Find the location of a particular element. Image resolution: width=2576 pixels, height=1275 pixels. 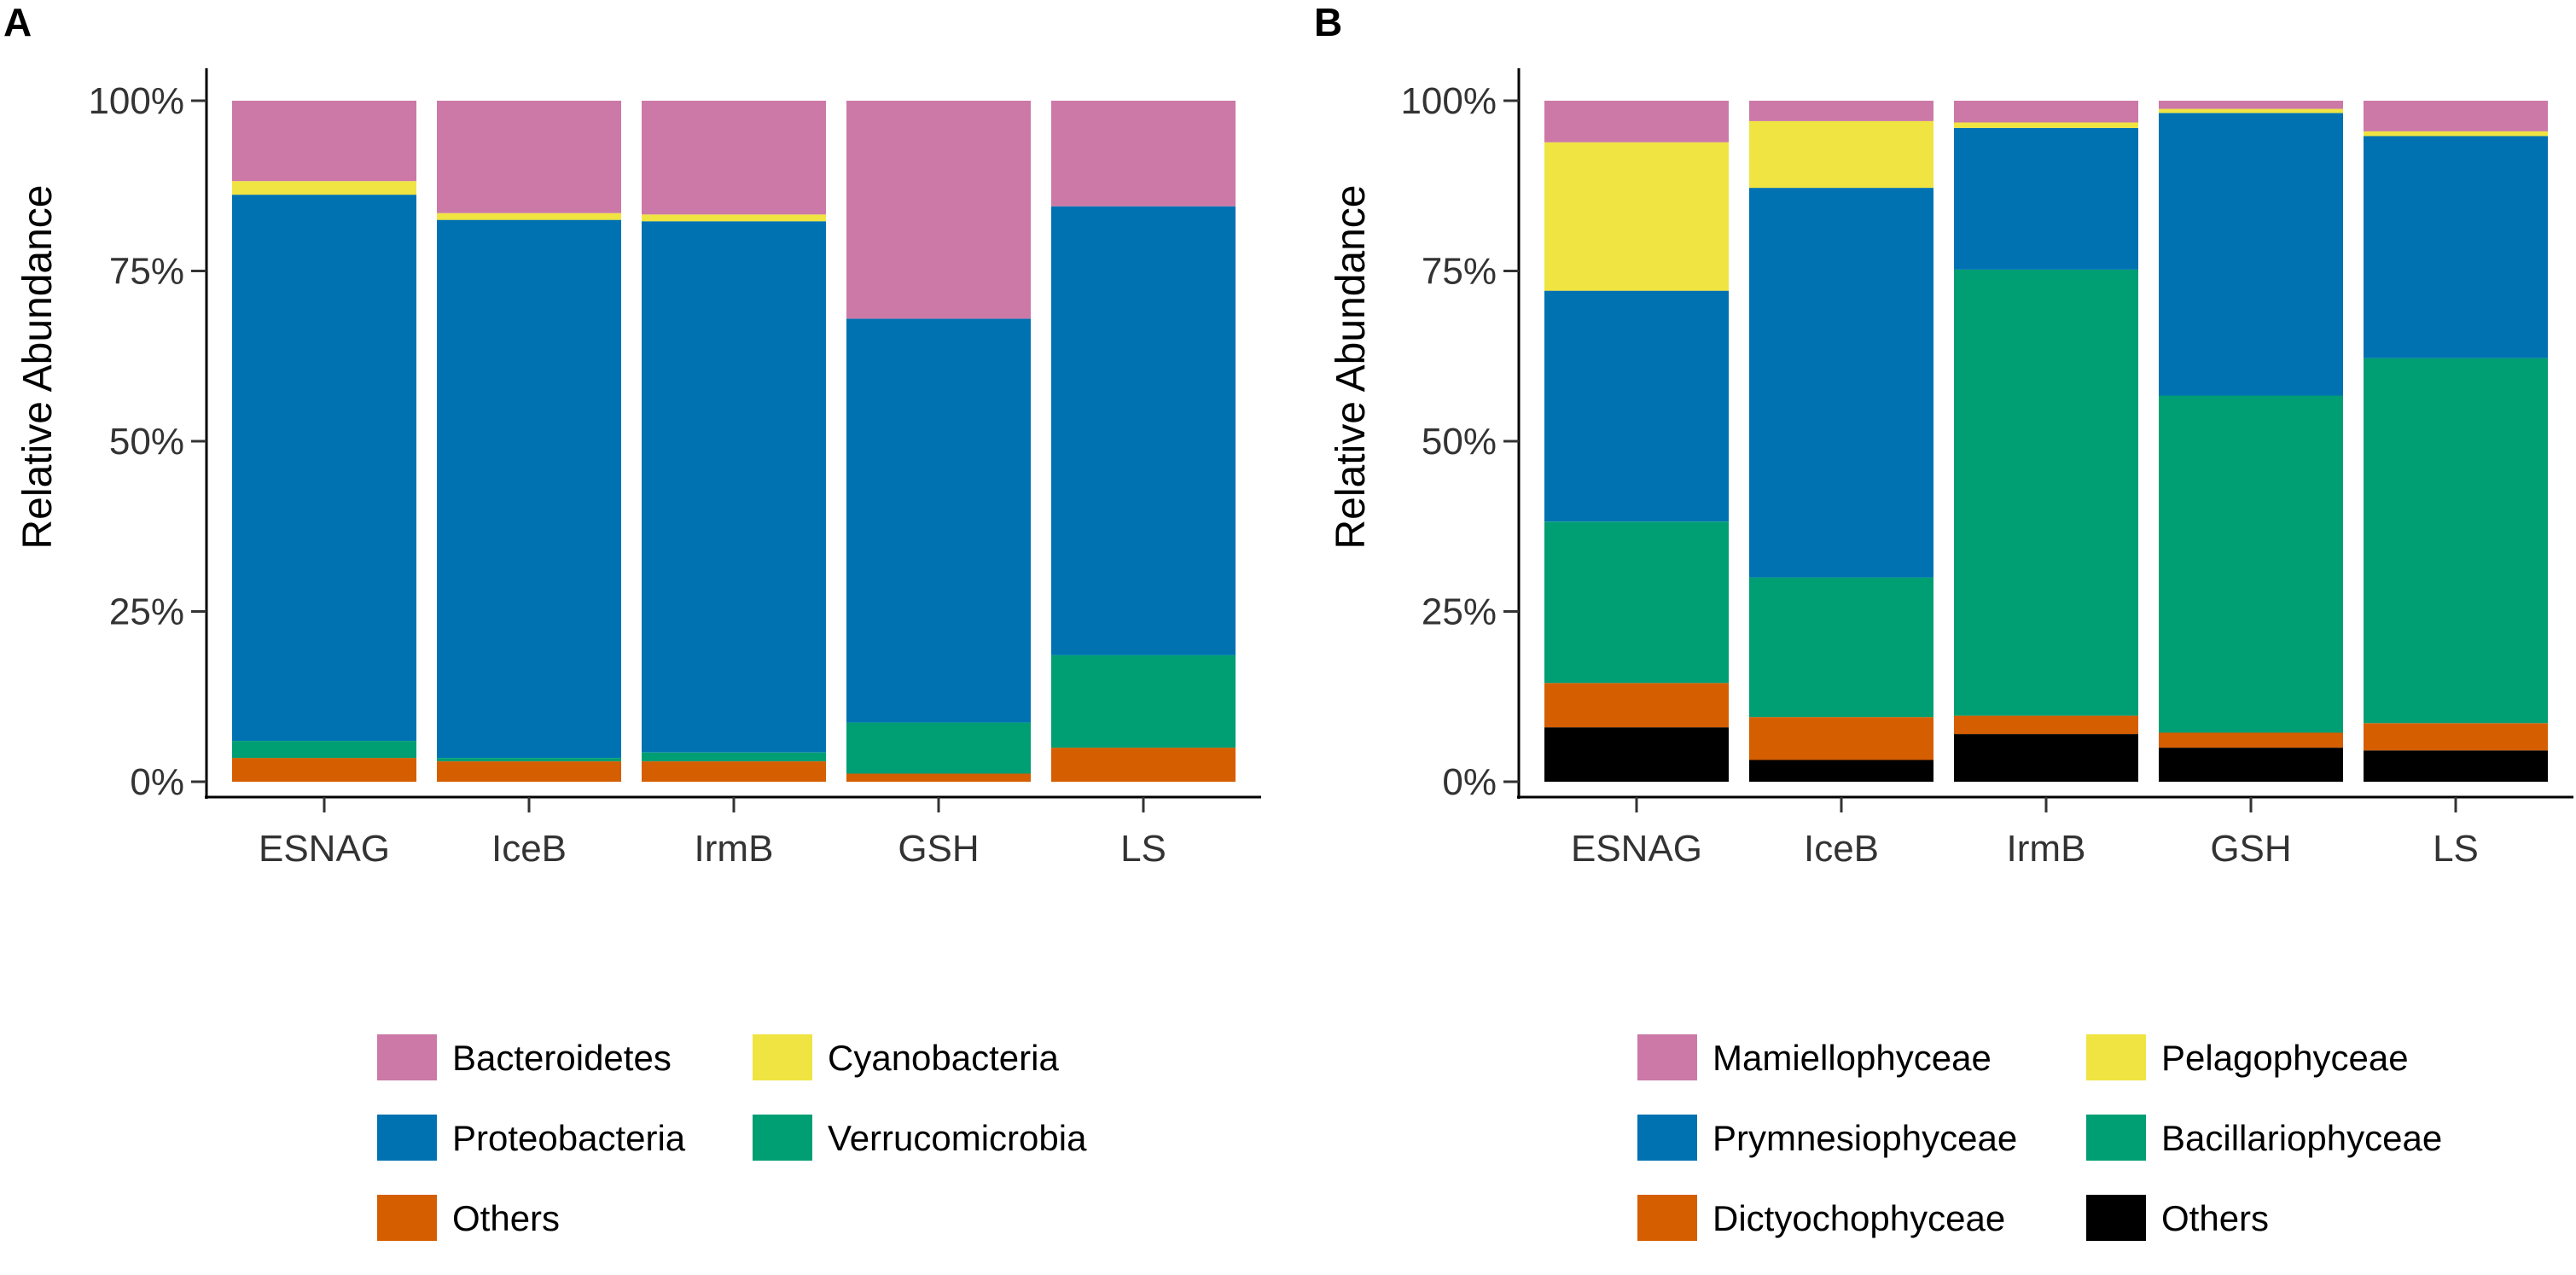

bar-iceb-mamiellophyceae is located at coordinates (1841, 111).